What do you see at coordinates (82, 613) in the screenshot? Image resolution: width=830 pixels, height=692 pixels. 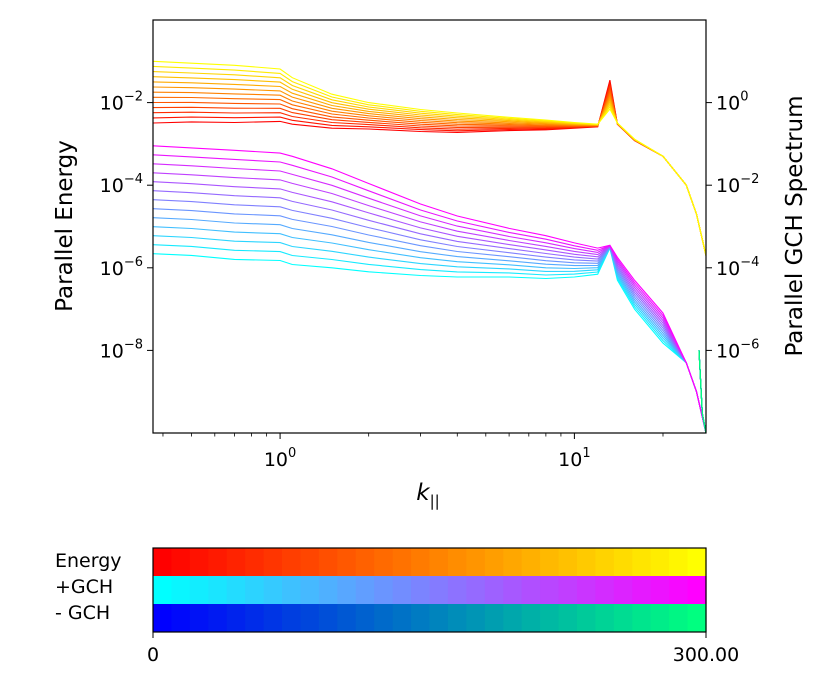 I see `colorbar-row-label-minus-gch: - GCH` at bounding box center [82, 613].